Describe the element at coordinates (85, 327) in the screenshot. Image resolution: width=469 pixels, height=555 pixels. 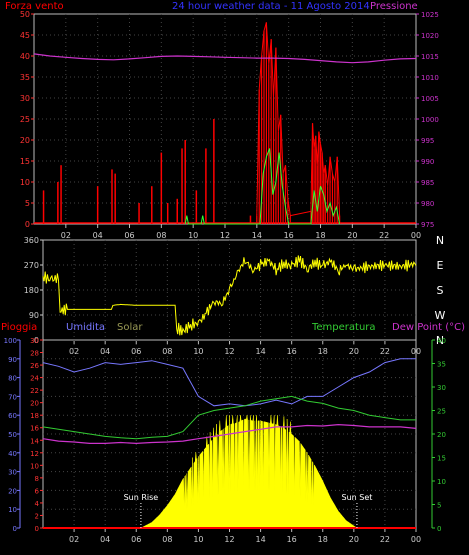
I see `humidity-axis-title: Umidita` at that location.